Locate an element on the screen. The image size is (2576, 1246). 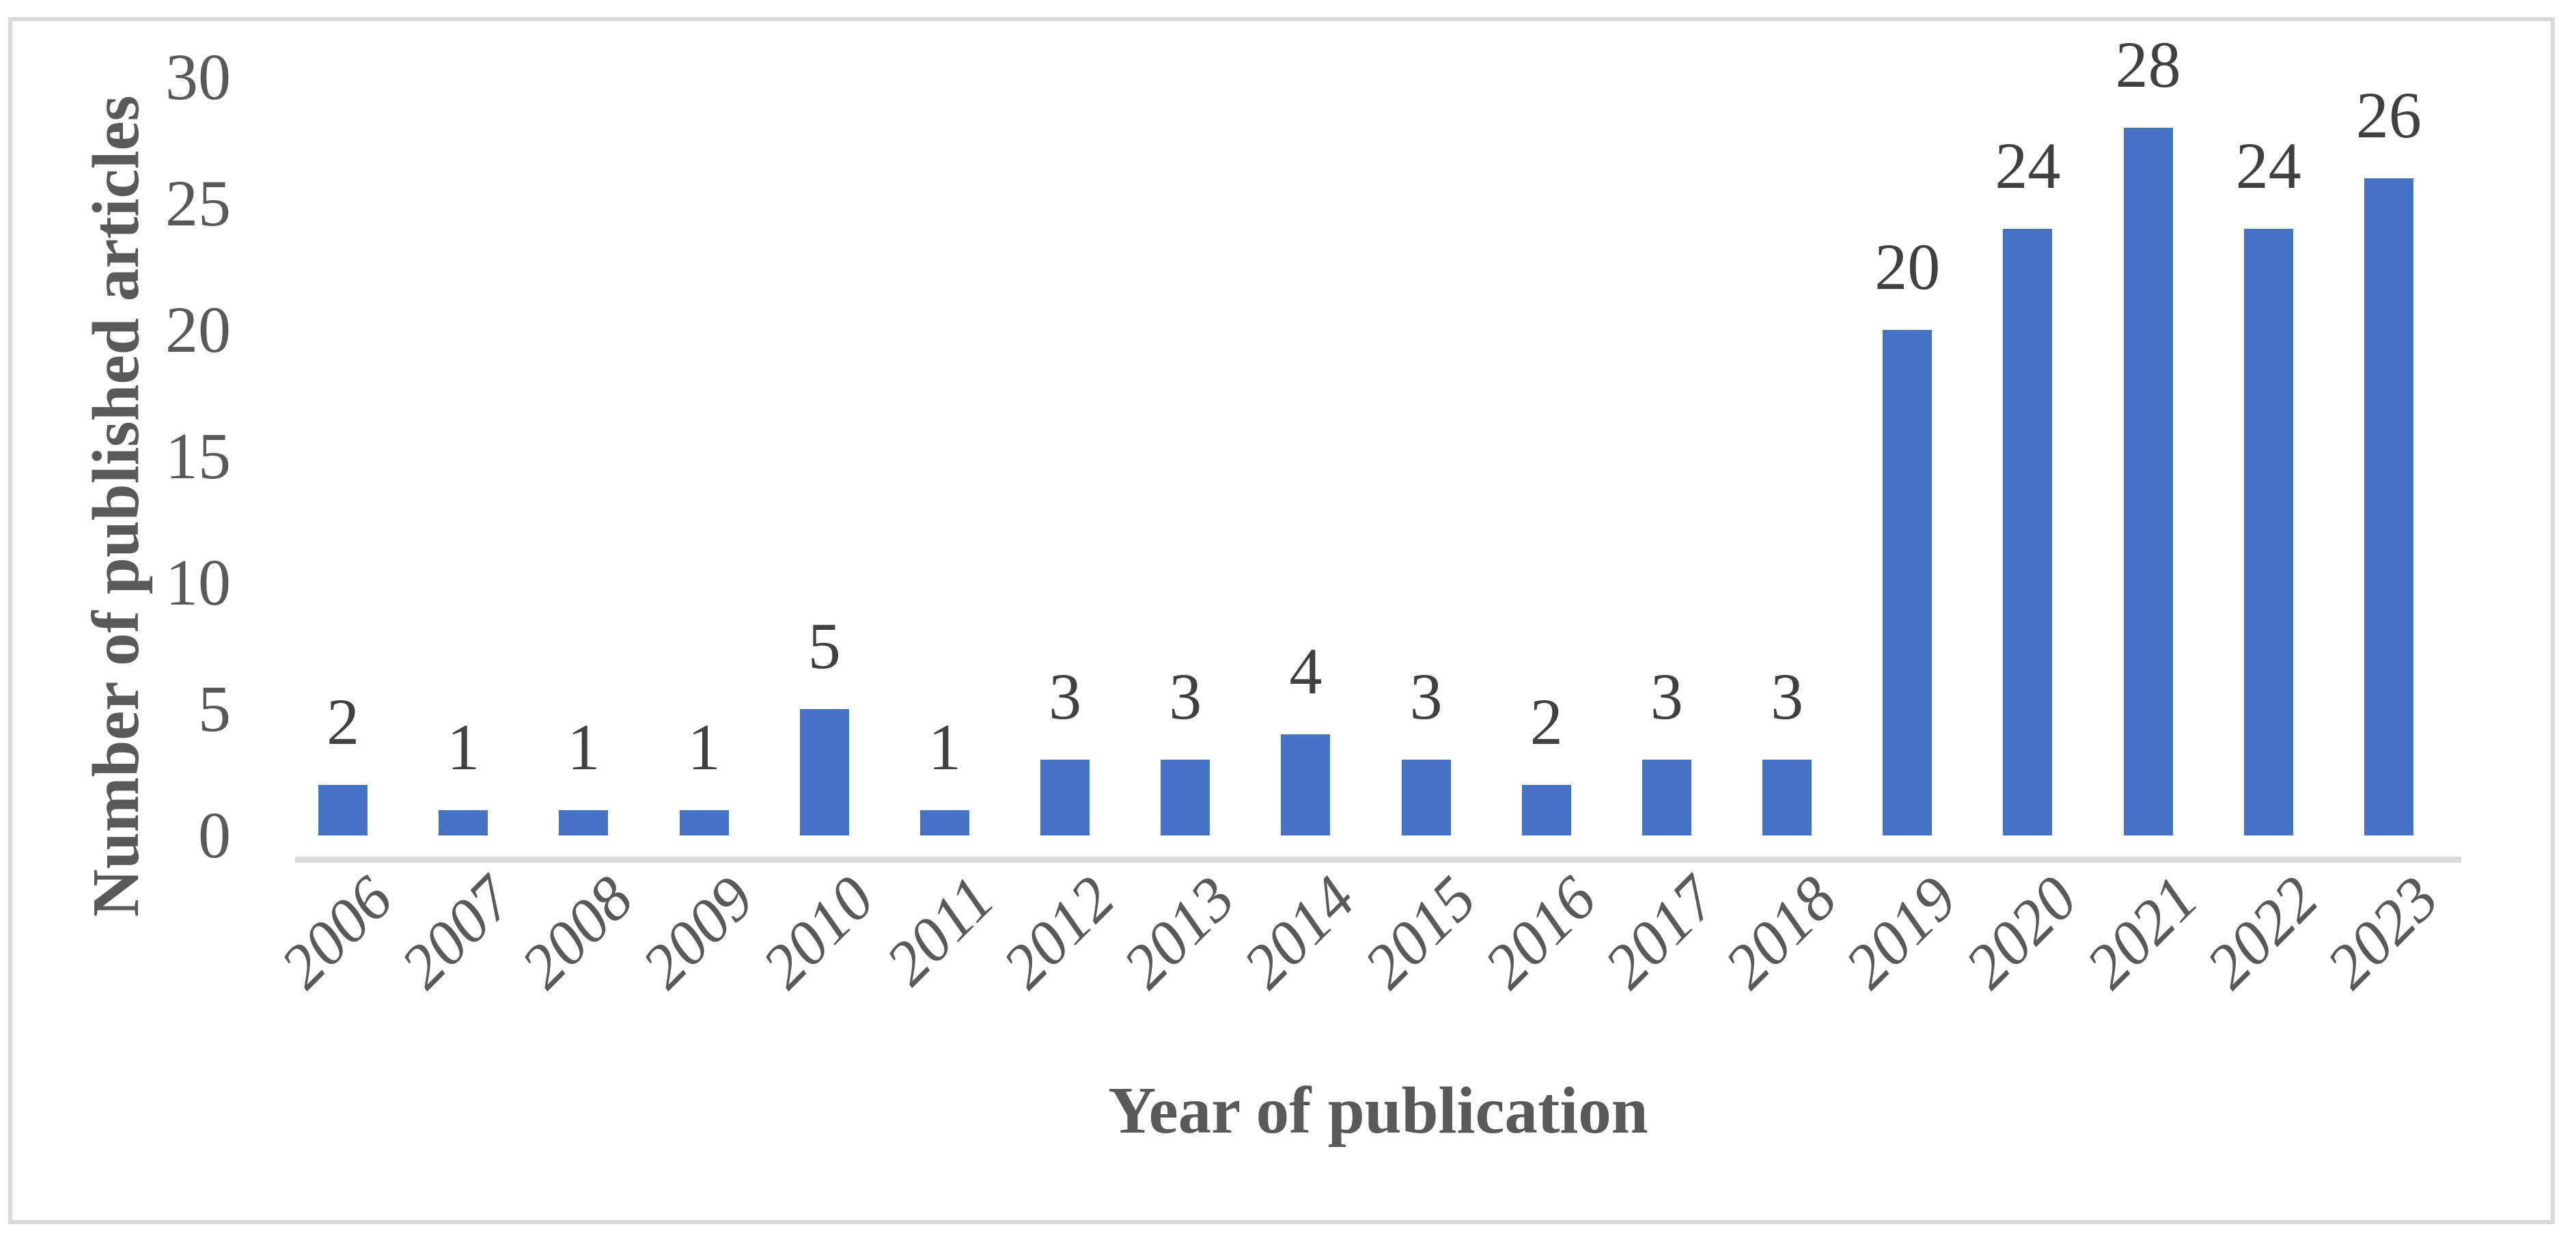
y-tick-label: 30 is located at coordinates (198, 76).